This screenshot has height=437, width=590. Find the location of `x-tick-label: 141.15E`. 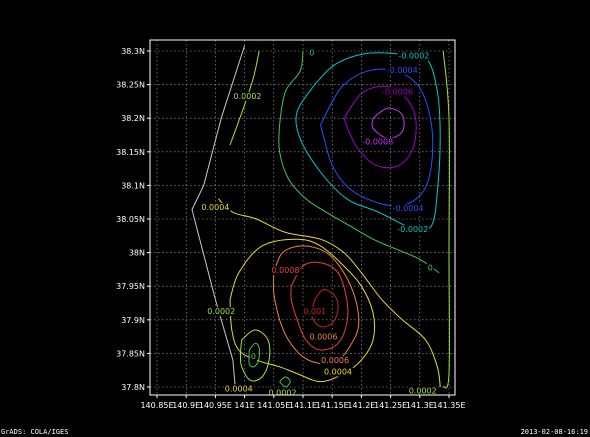

x-tick-label: 141.15E is located at coordinates (332, 405).